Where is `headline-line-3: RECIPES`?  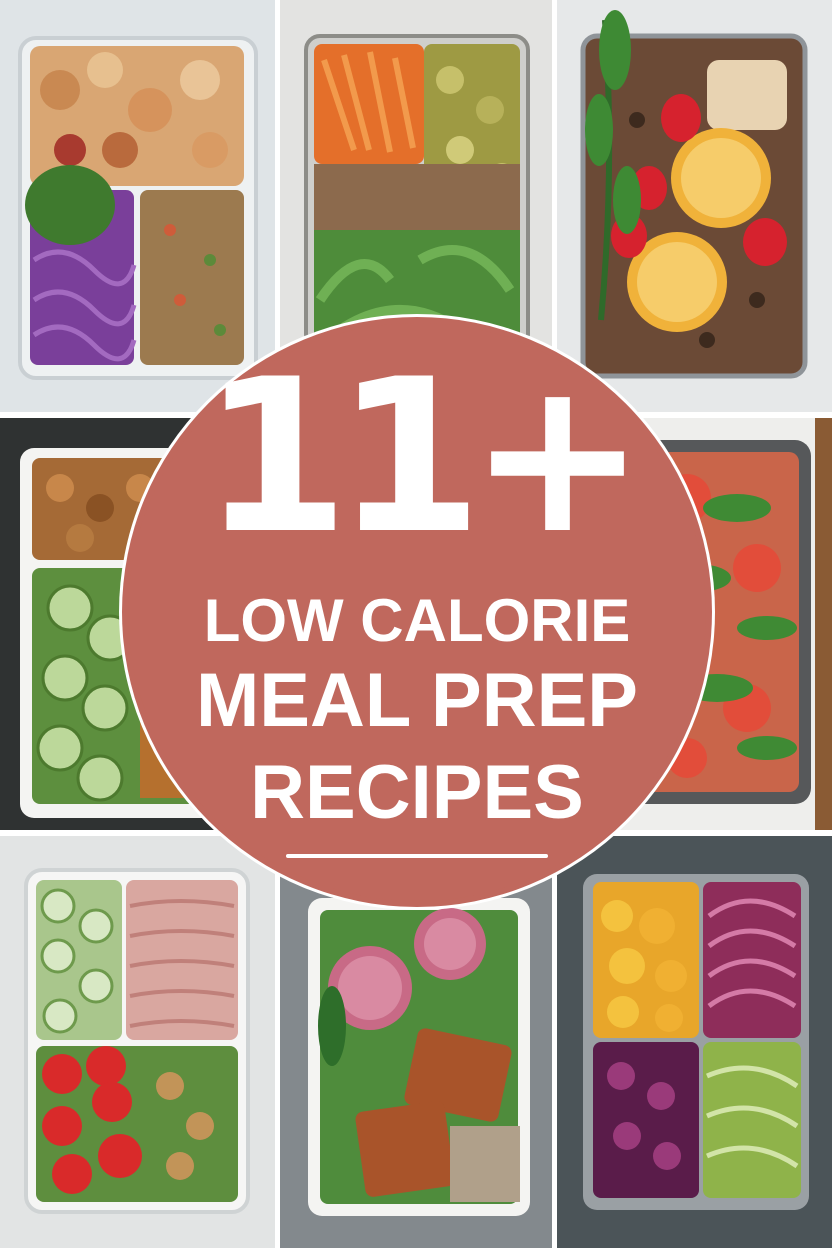 headline-line-3: RECIPES is located at coordinates (417, 792).